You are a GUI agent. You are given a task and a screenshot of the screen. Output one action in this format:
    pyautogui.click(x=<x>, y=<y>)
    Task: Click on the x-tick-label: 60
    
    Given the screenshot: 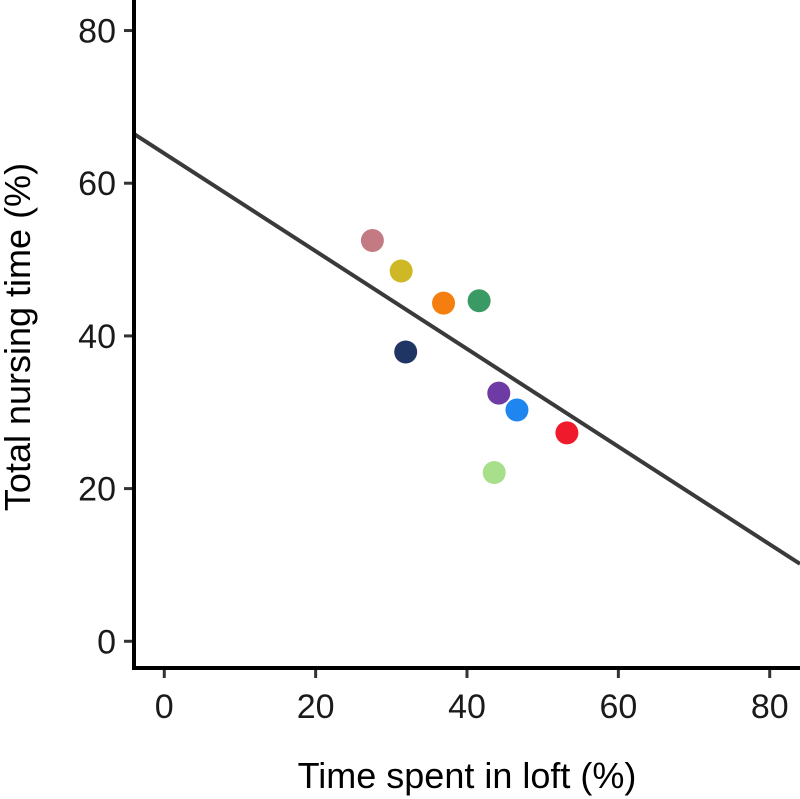 What is the action you would take?
    pyautogui.click(x=618, y=707)
    